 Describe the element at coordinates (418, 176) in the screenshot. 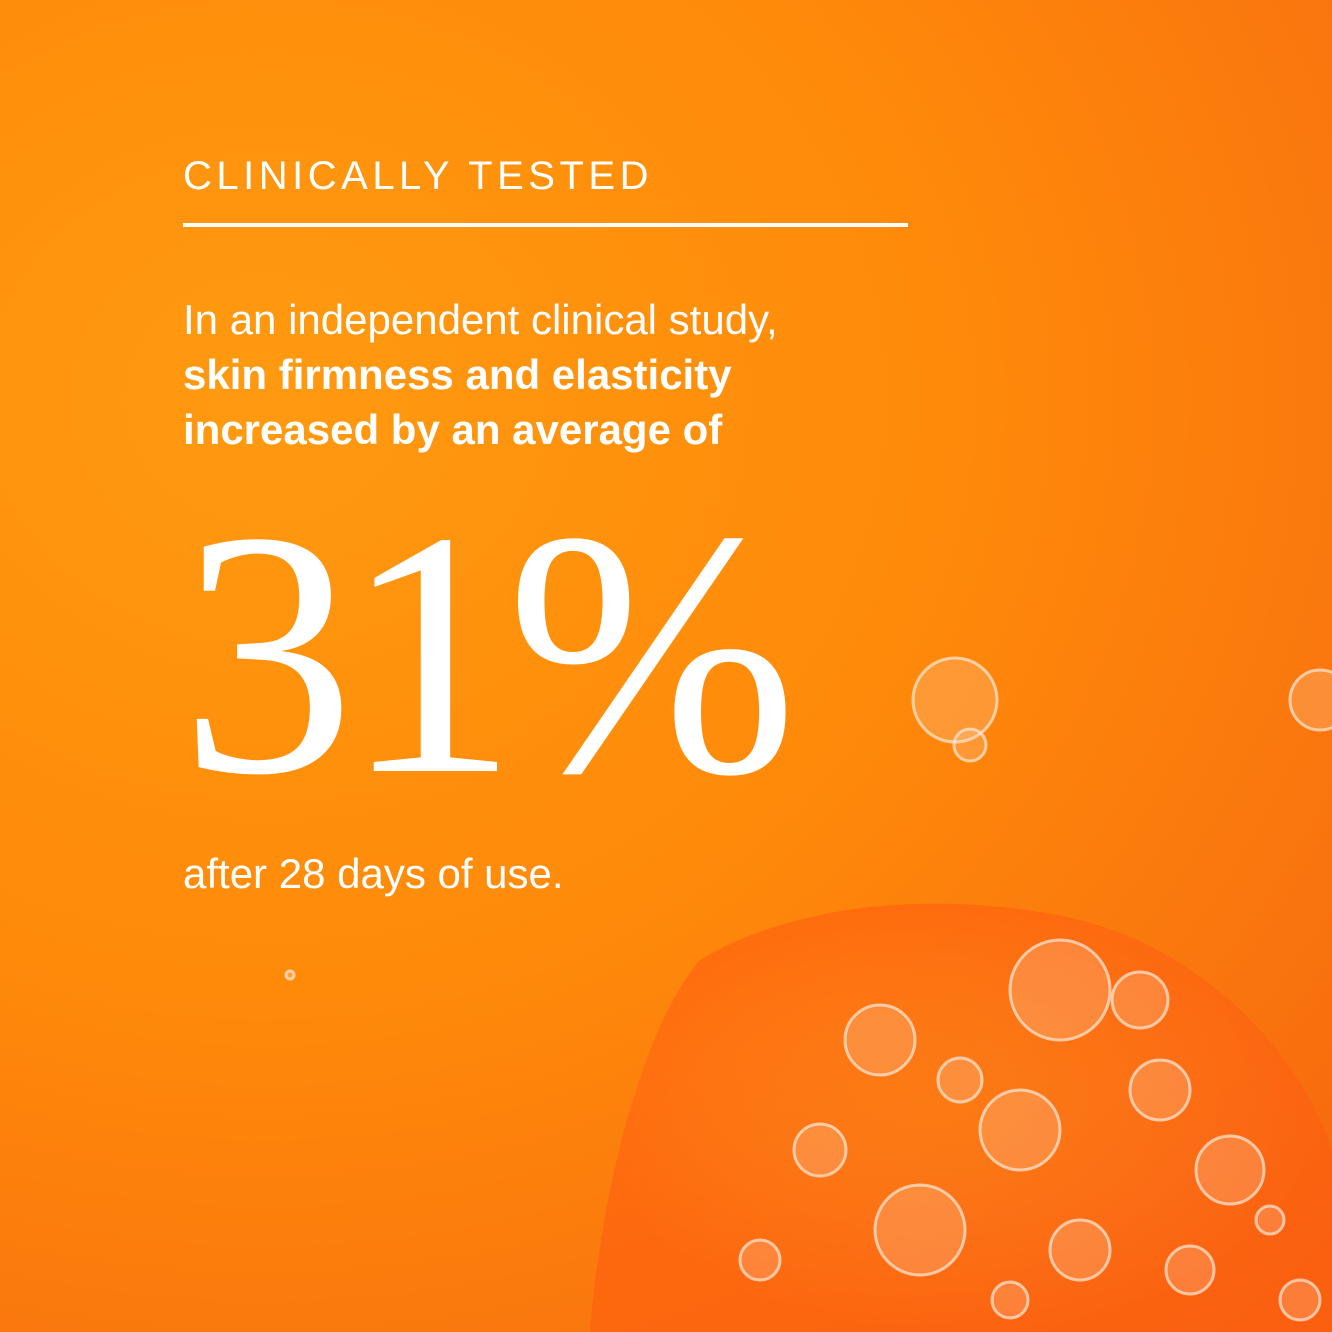

I see `heading: CLINICALLY TESTED` at that location.